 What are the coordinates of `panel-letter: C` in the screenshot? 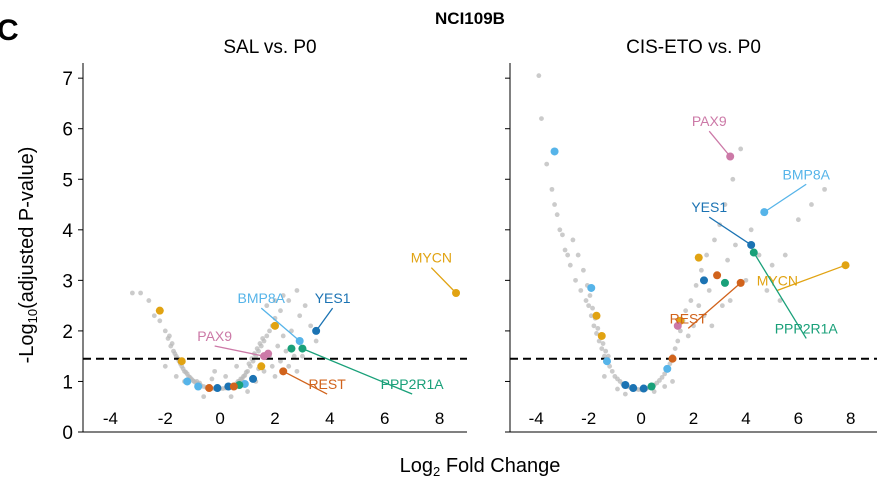 It's located at (9, 30).